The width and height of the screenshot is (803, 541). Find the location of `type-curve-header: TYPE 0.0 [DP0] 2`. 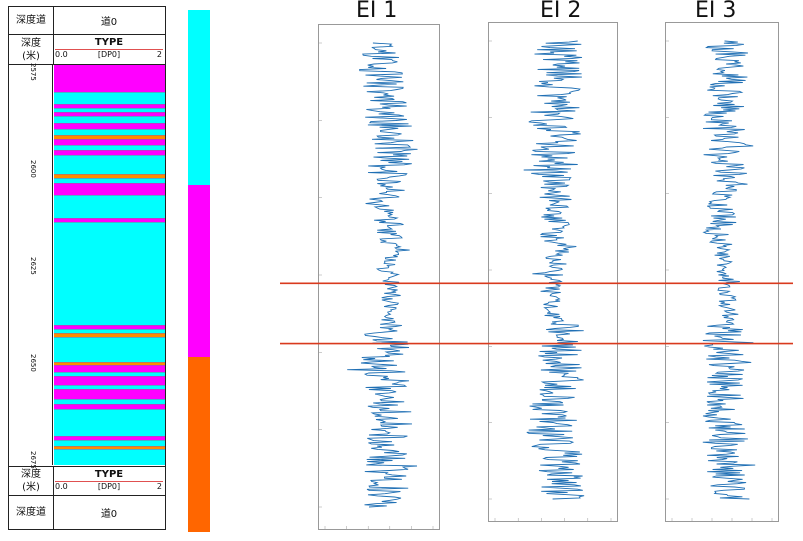

type-curve-header: TYPE 0.0 [DP0] 2 is located at coordinates (109, 49).